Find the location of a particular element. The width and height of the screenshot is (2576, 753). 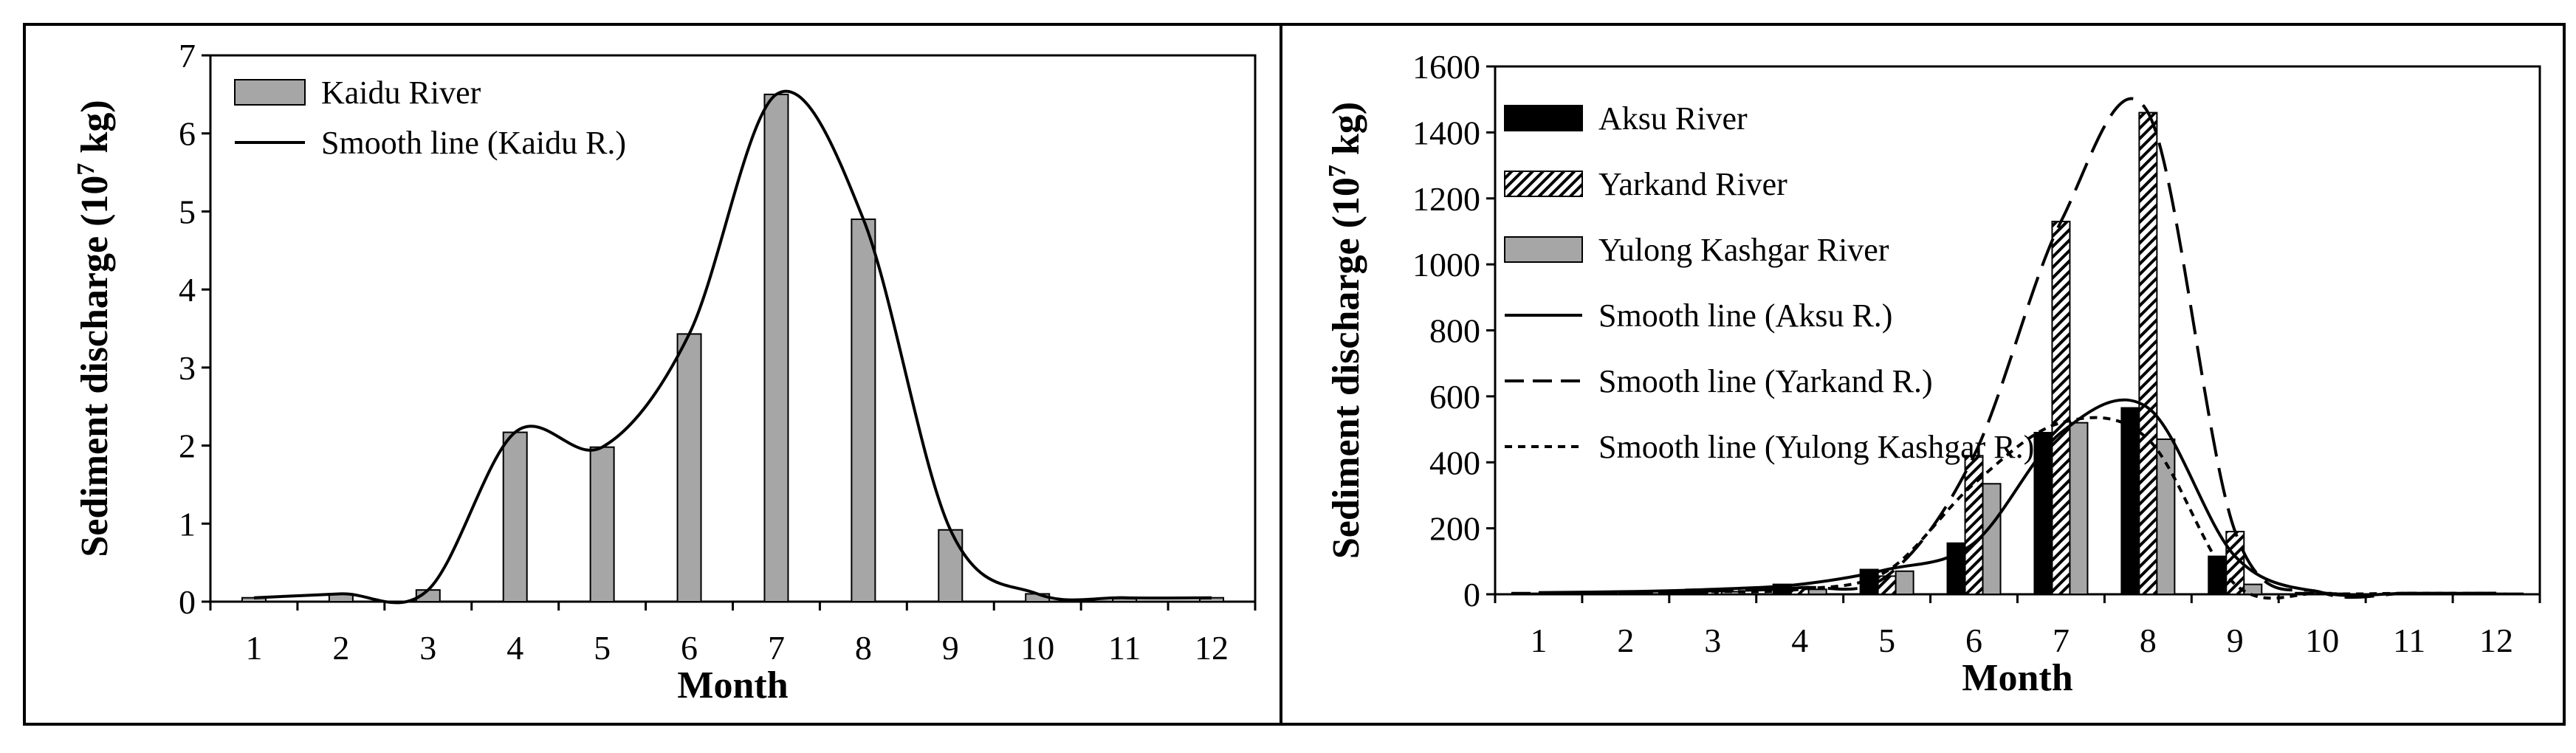

legend-item: Aksu River is located at coordinates (1626, 118).